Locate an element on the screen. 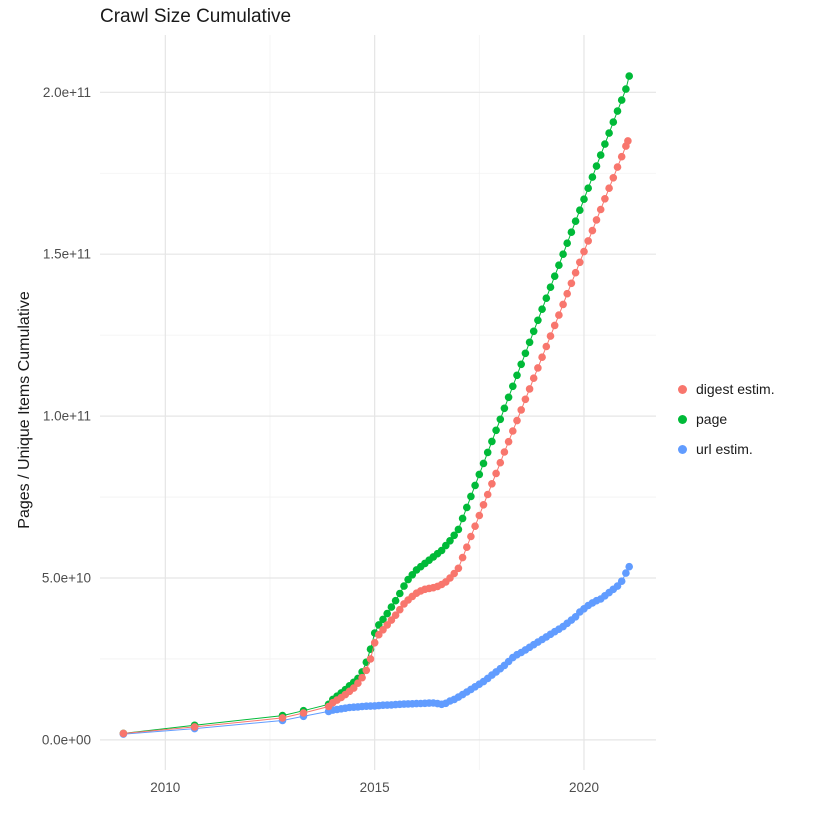 The height and width of the screenshot is (827, 826). svg-text: 2015 is located at coordinates (375, 787).